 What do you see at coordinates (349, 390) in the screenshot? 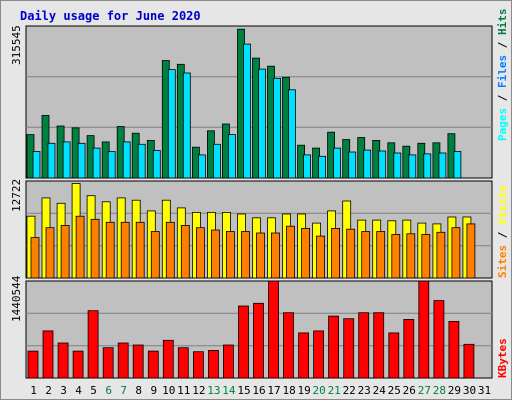
I see `day-label: 22` at bounding box center [349, 390].